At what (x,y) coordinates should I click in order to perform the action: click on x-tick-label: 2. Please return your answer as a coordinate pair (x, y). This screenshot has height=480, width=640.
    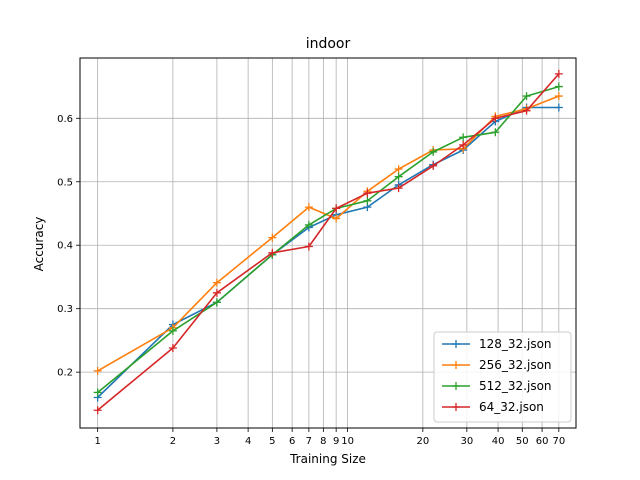
    Looking at the image, I should click on (173, 441).